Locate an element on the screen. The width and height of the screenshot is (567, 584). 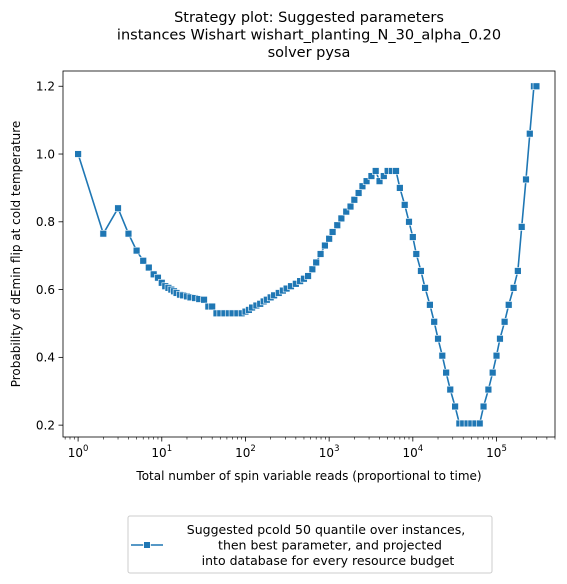
x-tick-label: 10⁰ is located at coordinates (78, 452).